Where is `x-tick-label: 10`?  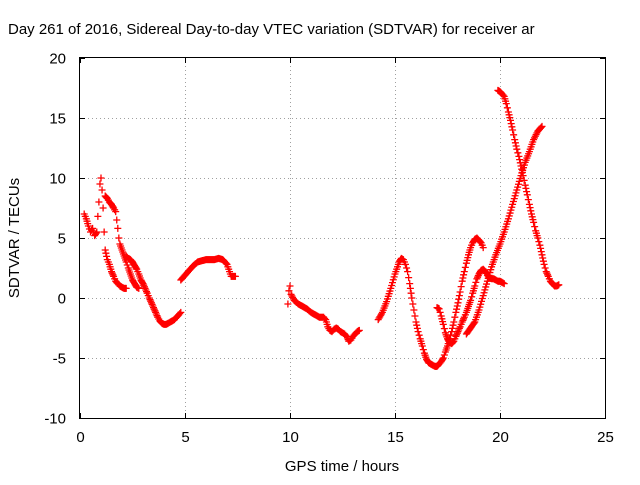 x-tick-label: 10 is located at coordinates (290, 437).